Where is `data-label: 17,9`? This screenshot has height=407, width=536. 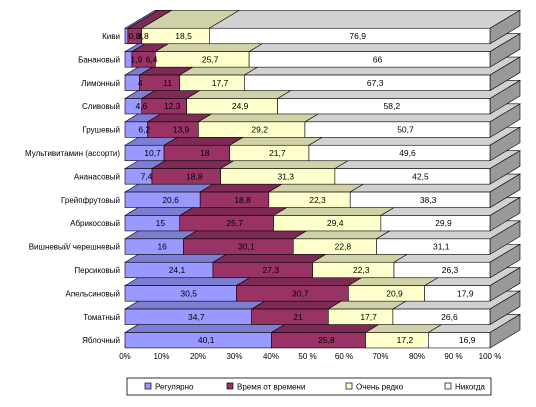 data-label: 17,9 is located at coordinates (465, 293).